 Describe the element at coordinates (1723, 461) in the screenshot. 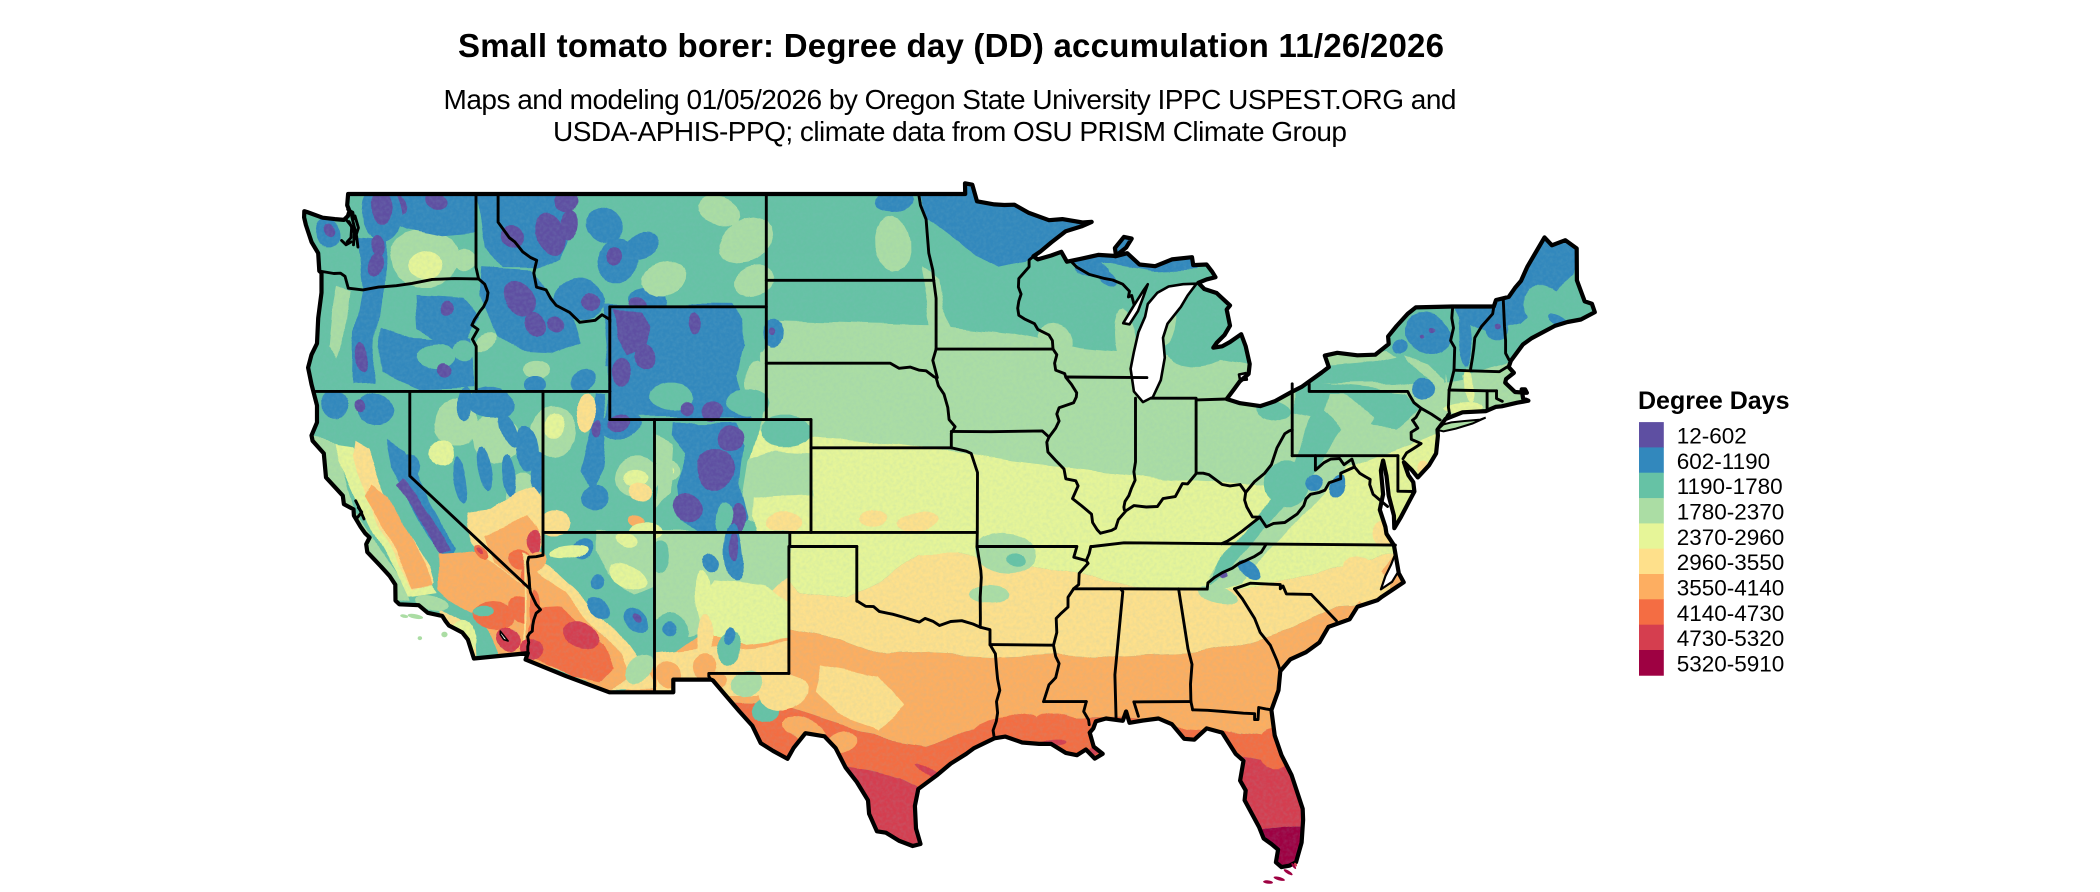

I see `svg-text: 602-1190` at that location.